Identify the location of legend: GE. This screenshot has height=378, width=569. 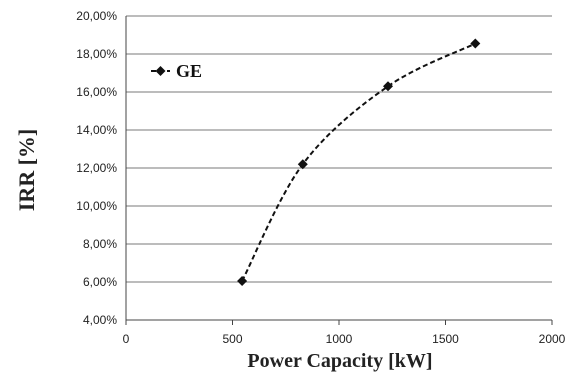
(176, 71).